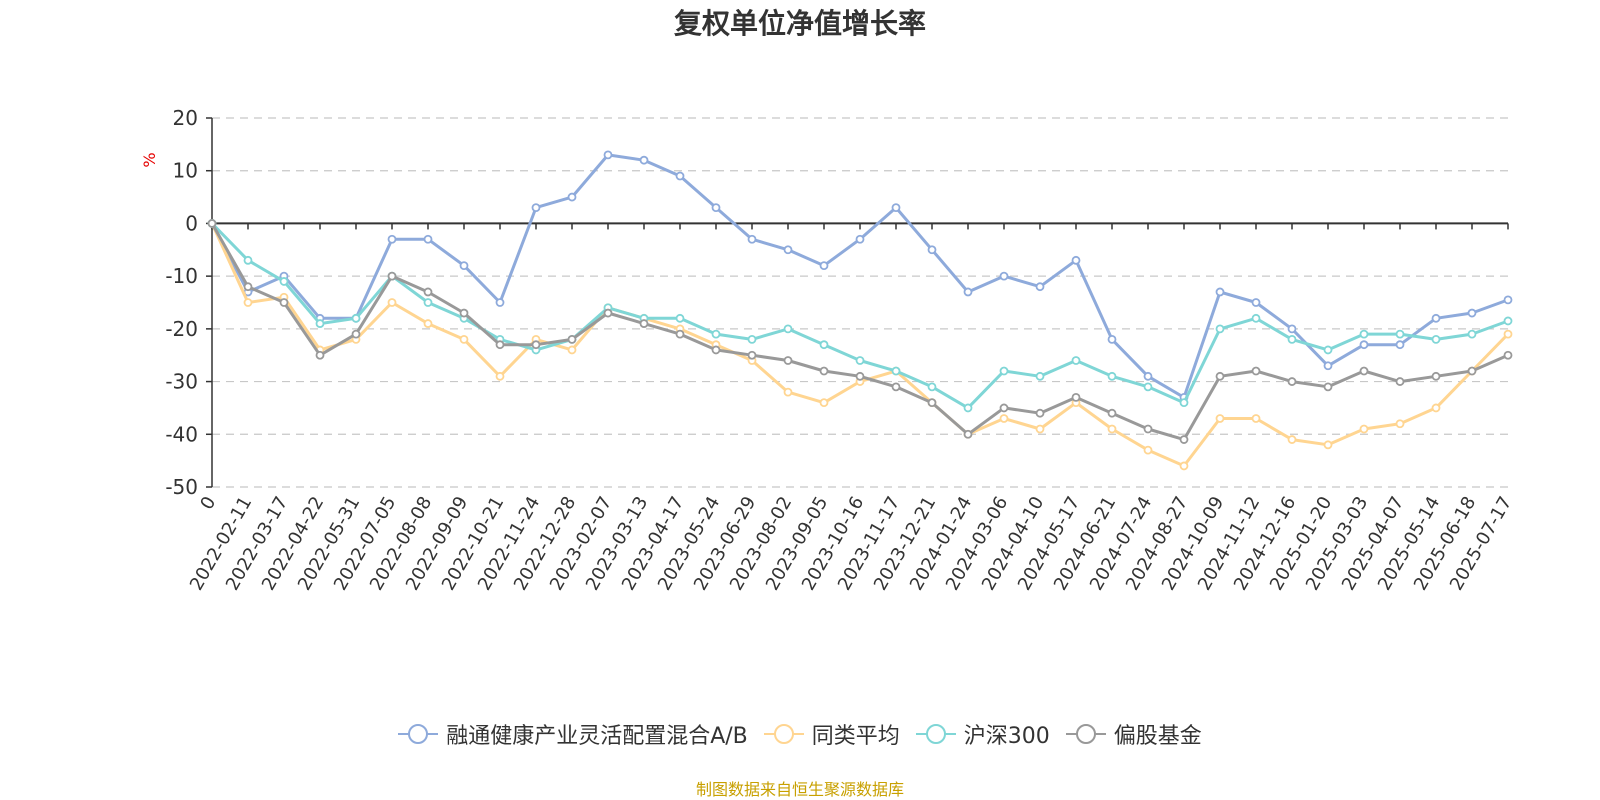 The image size is (1600, 800). What do you see at coordinates (855, 736) in the screenshot?
I see `legend-label: 同类平均` at bounding box center [855, 736].